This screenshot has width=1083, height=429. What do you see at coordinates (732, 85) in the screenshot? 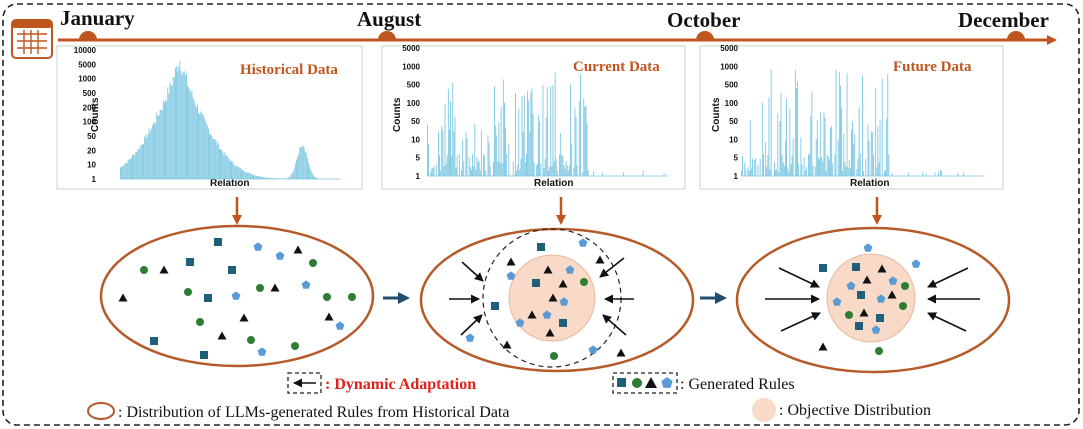
I see `y-tick-label: 500` at bounding box center [732, 85].